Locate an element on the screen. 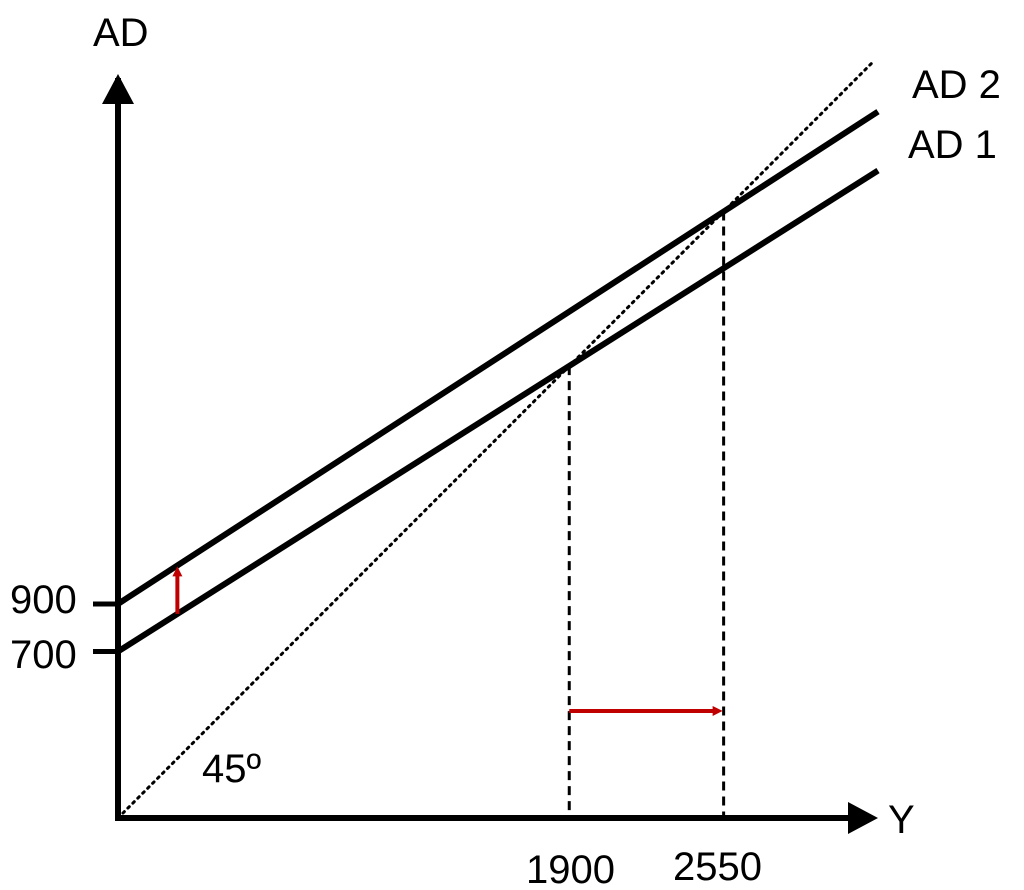 Image resolution: width=1024 pixels, height=890 pixels. angle-annotation: 45º is located at coordinates (231, 769).